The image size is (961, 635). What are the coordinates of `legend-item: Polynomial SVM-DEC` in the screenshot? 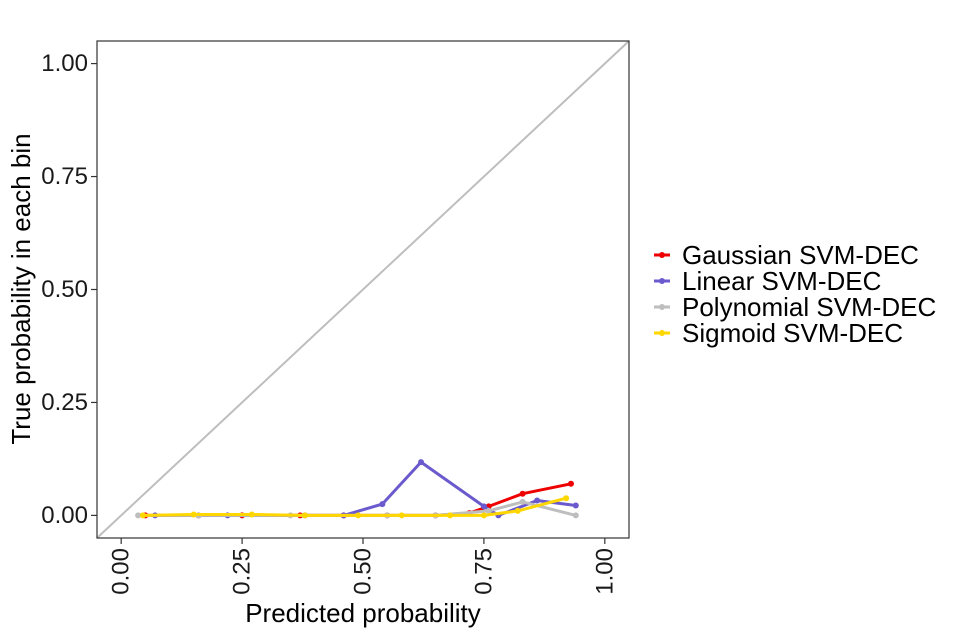 It's located at (795, 307).